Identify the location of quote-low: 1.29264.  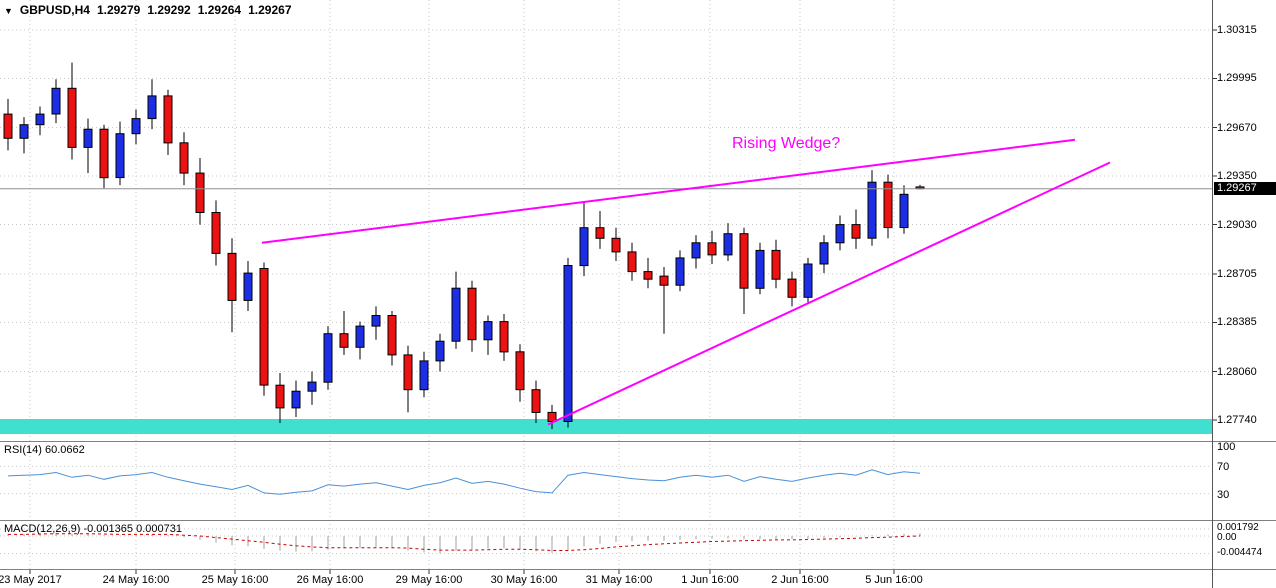
(219, 10).